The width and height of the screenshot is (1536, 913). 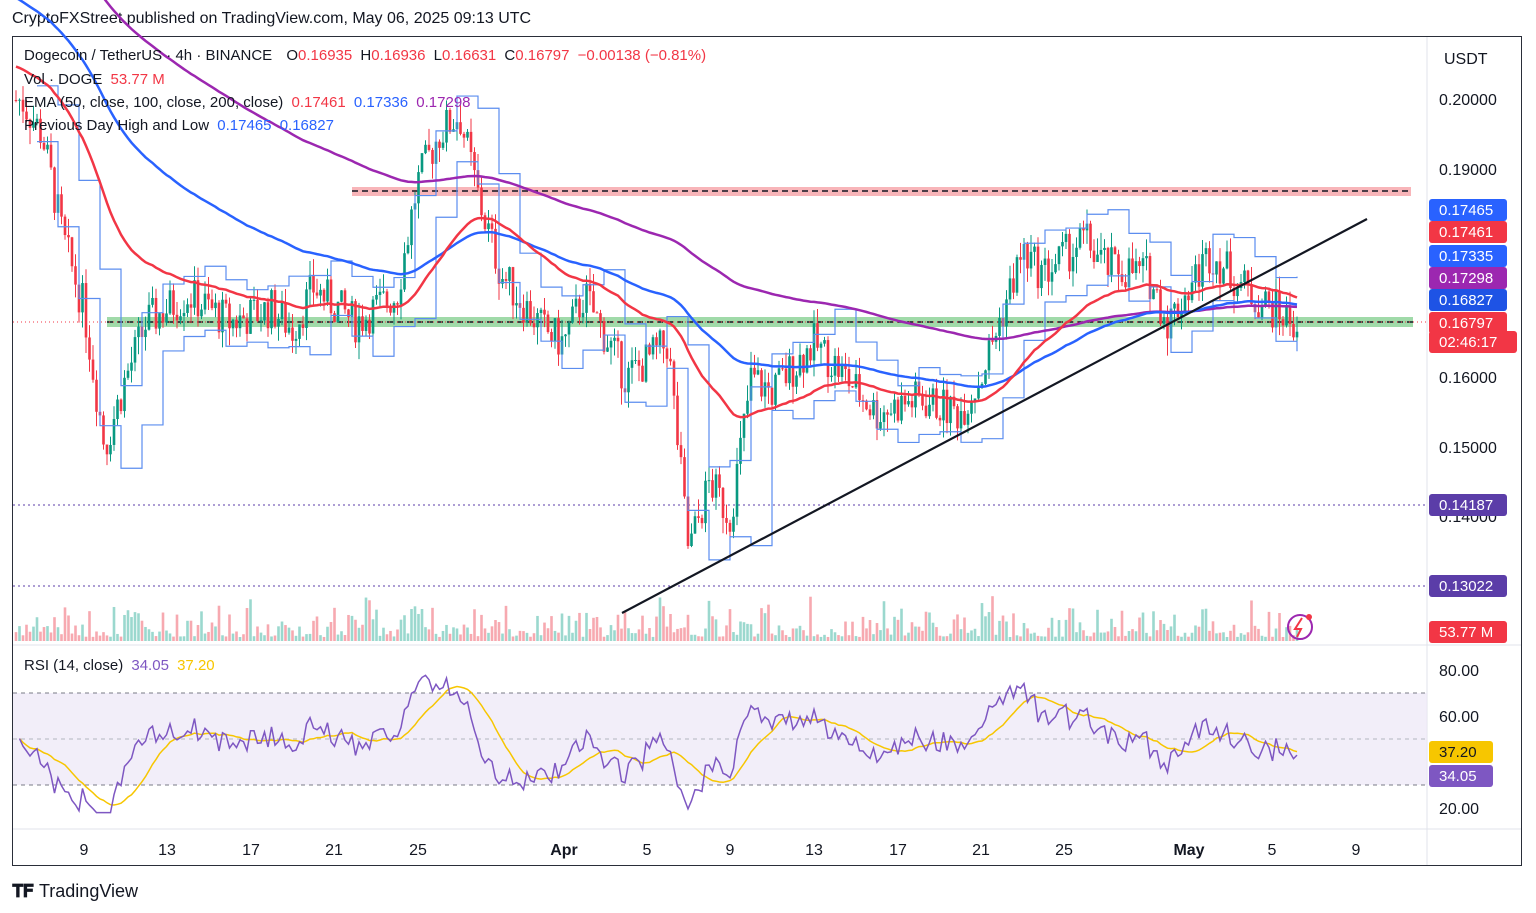 What do you see at coordinates (1300, 627) in the screenshot?
I see `tradingview-spark-icon` at bounding box center [1300, 627].